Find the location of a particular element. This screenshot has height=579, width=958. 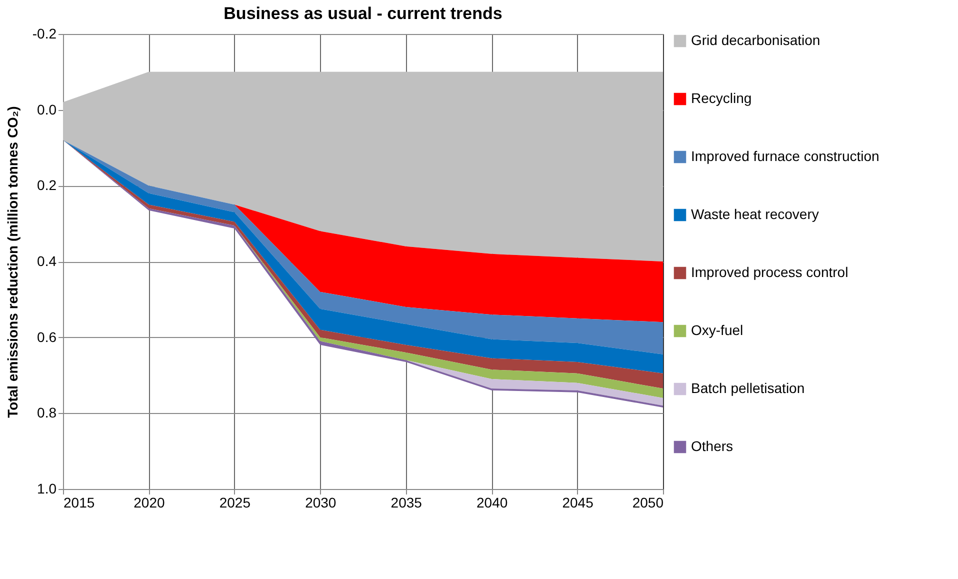

y-tick-label: 0.8 is located at coordinates (47, 412).